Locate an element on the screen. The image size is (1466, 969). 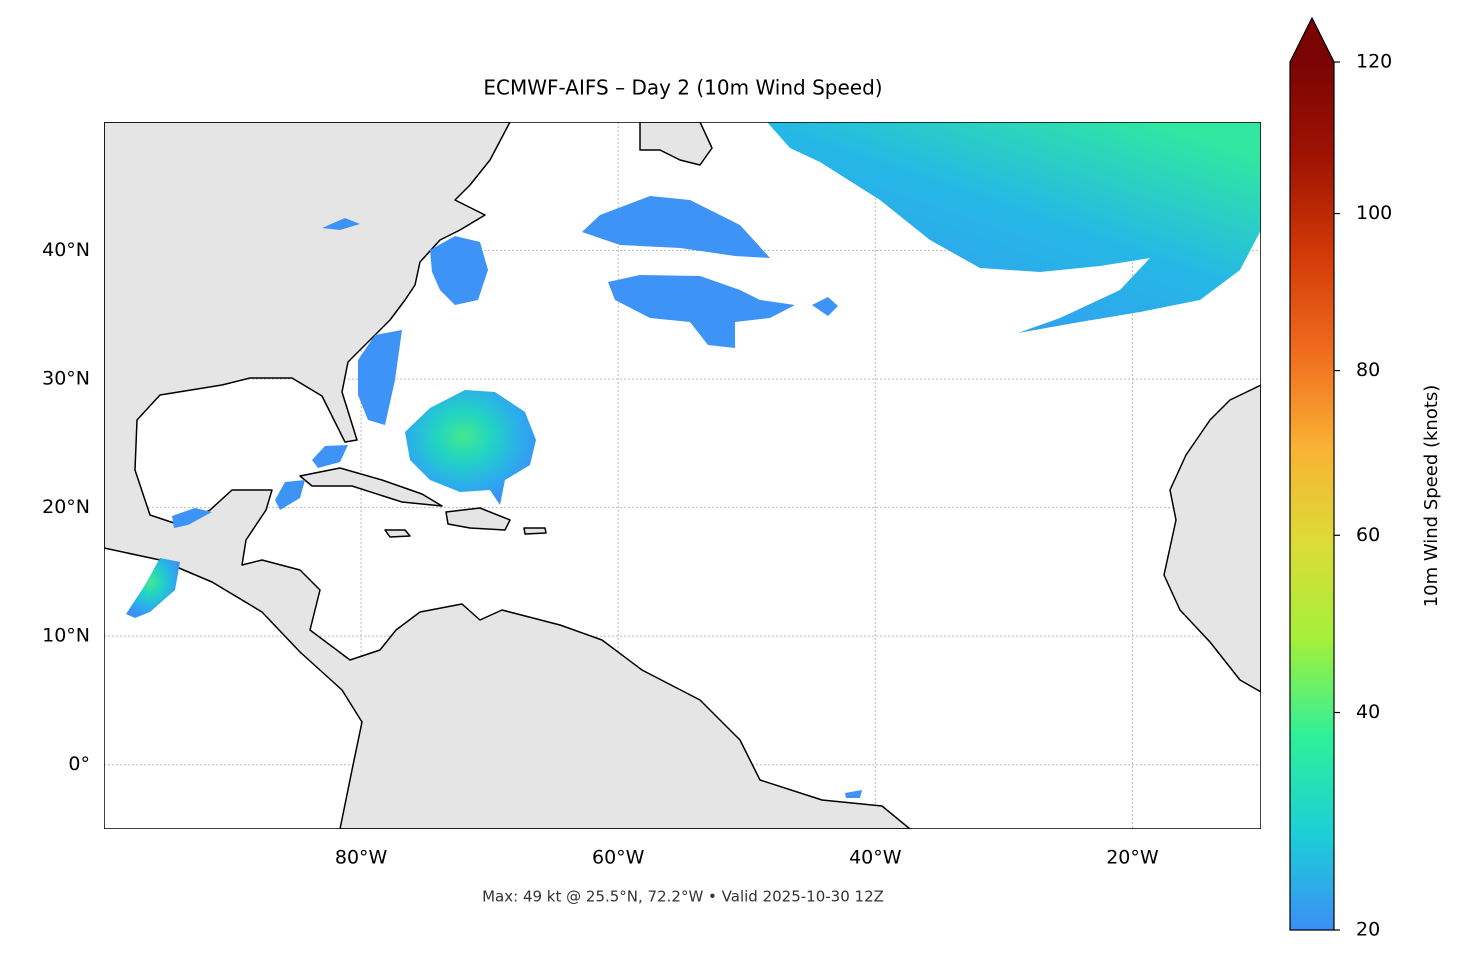
newfoundland is located at coordinates (676, 144).